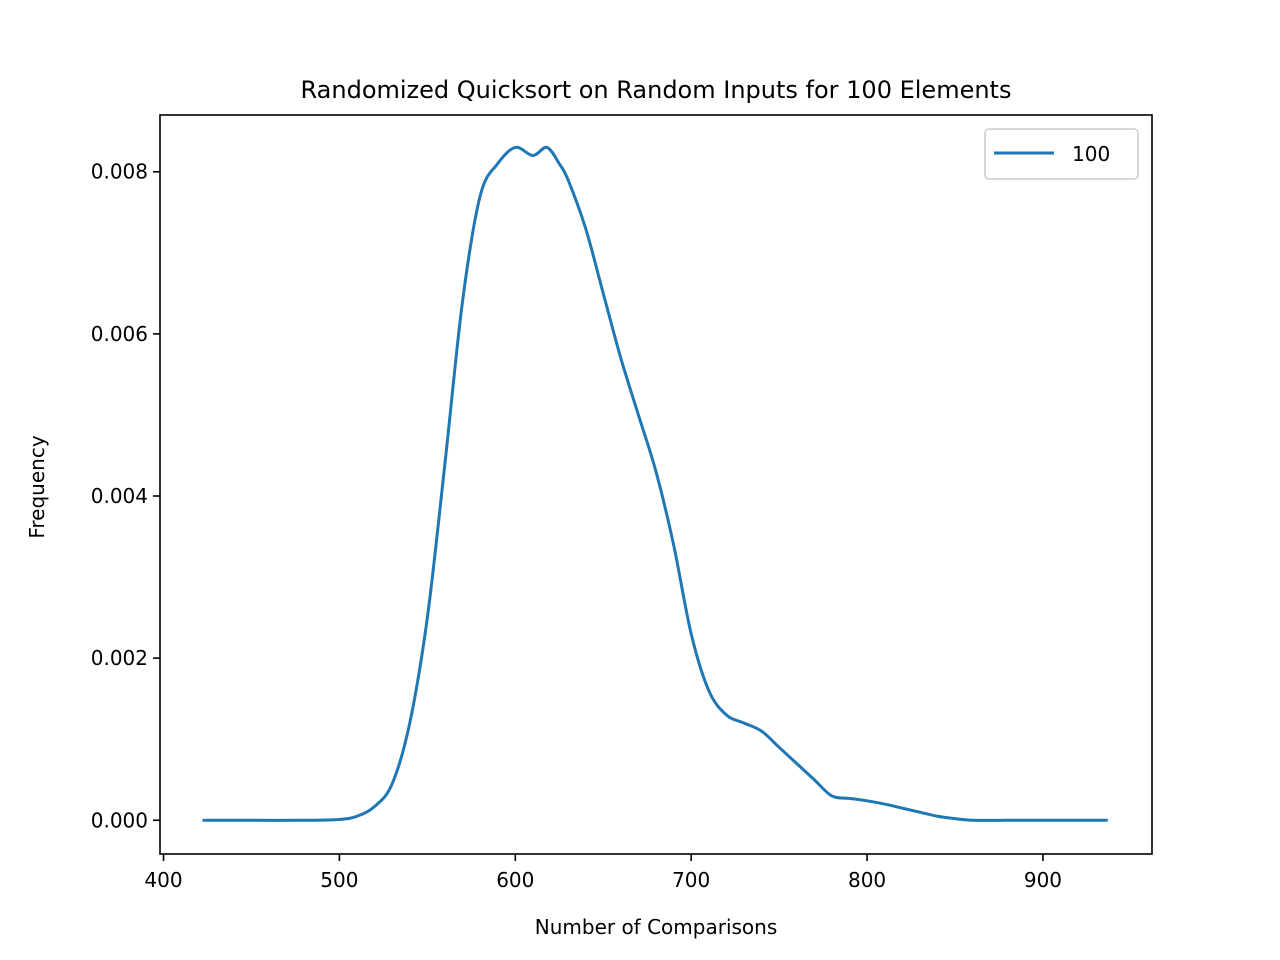  What do you see at coordinates (603, 873) in the screenshot?
I see `x-axis: 400 500 600 700 800 900` at bounding box center [603, 873].